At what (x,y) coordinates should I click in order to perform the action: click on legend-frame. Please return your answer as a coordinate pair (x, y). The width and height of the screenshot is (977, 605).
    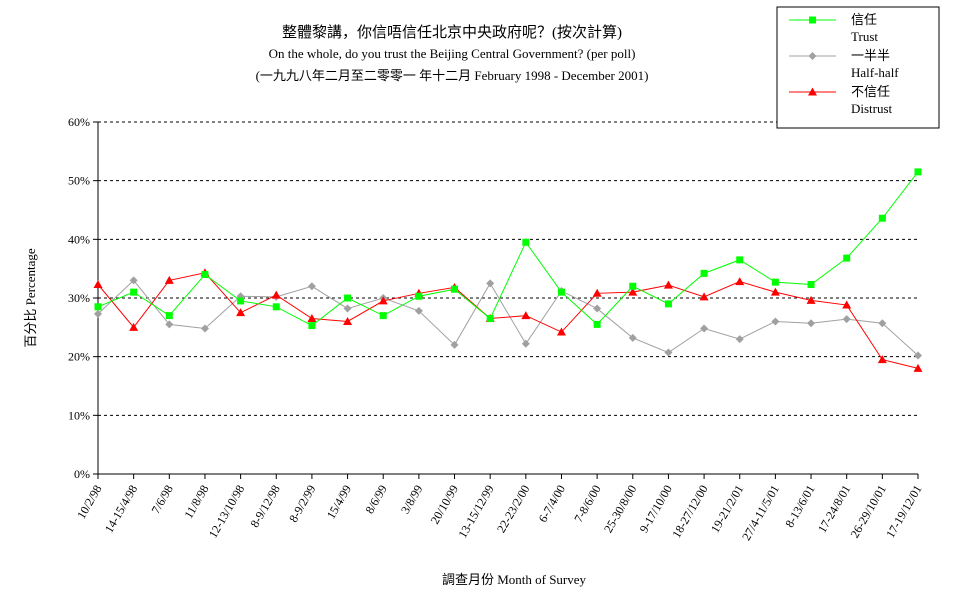
    Looking at the image, I should click on (858, 67).